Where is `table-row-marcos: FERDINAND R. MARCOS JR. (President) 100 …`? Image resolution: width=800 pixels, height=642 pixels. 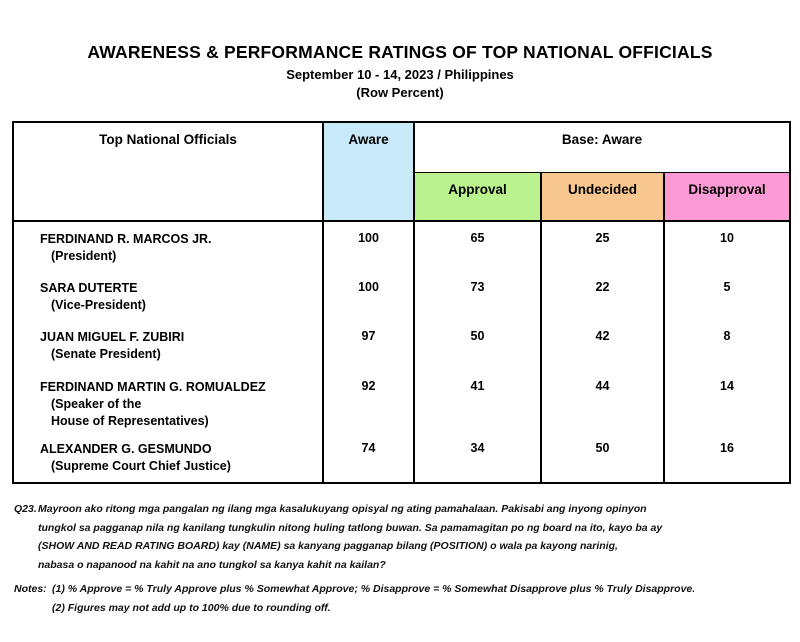
table-row-marcos: FERDINAND R. MARCOS JR. (President) 100 … is located at coordinates (401, 246).